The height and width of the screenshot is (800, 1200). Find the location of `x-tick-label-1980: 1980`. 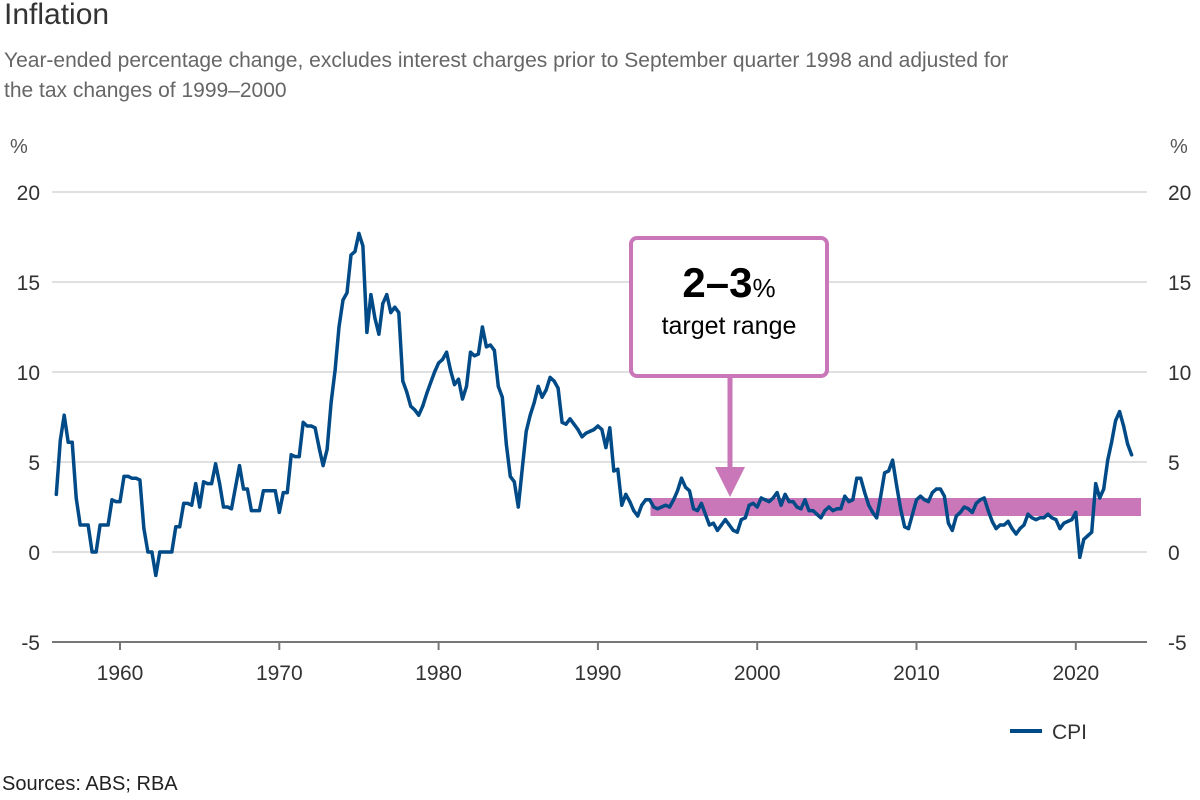

x-tick-label-1980: 1980 is located at coordinates (438, 673).